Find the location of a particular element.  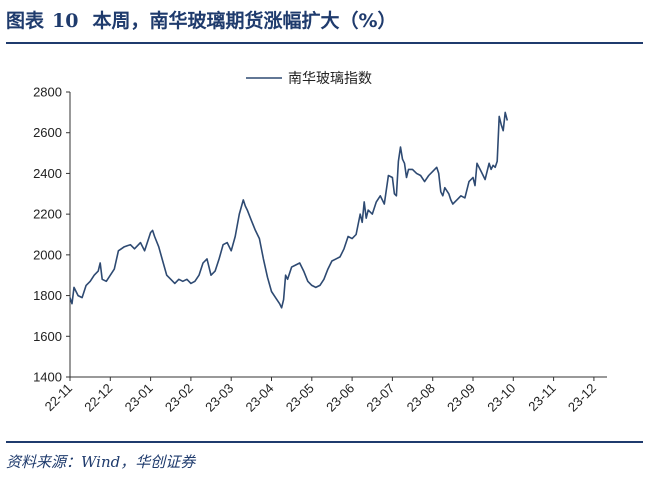

y-tick-label-2400: 2400 is located at coordinates (47, 173).